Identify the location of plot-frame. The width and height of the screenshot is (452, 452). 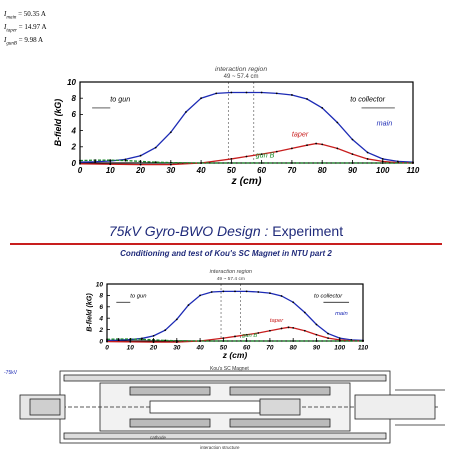
(235, 312).